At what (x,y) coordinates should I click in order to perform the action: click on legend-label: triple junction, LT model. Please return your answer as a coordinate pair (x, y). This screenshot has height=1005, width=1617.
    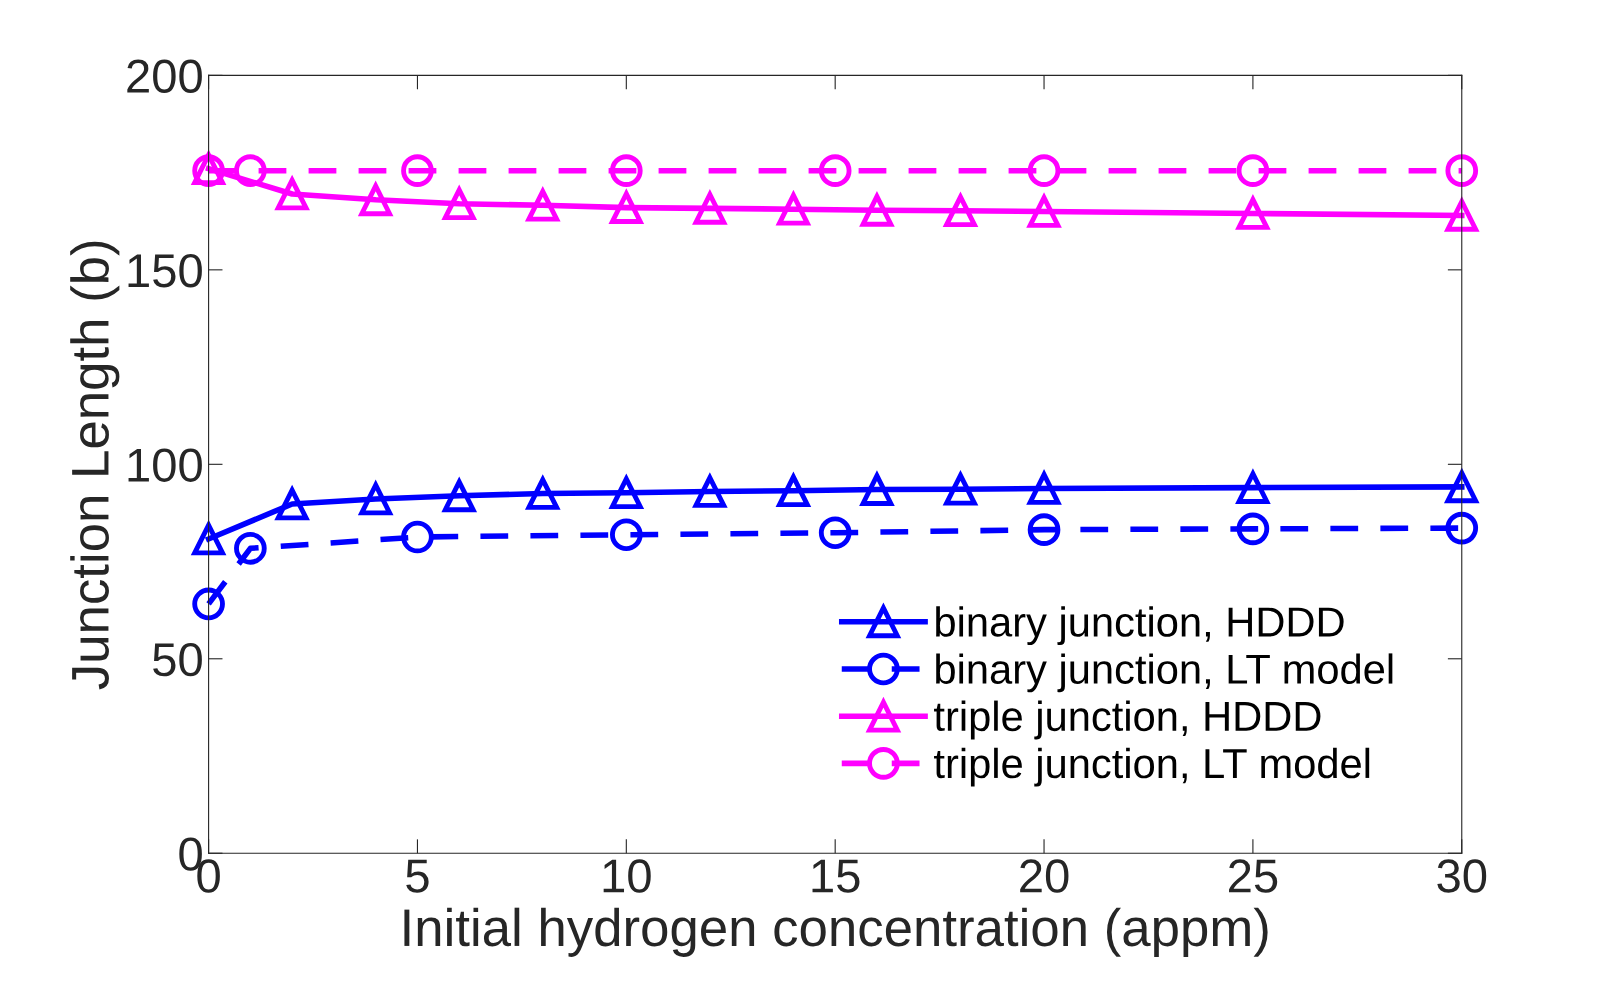
    Looking at the image, I should click on (1152, 767).